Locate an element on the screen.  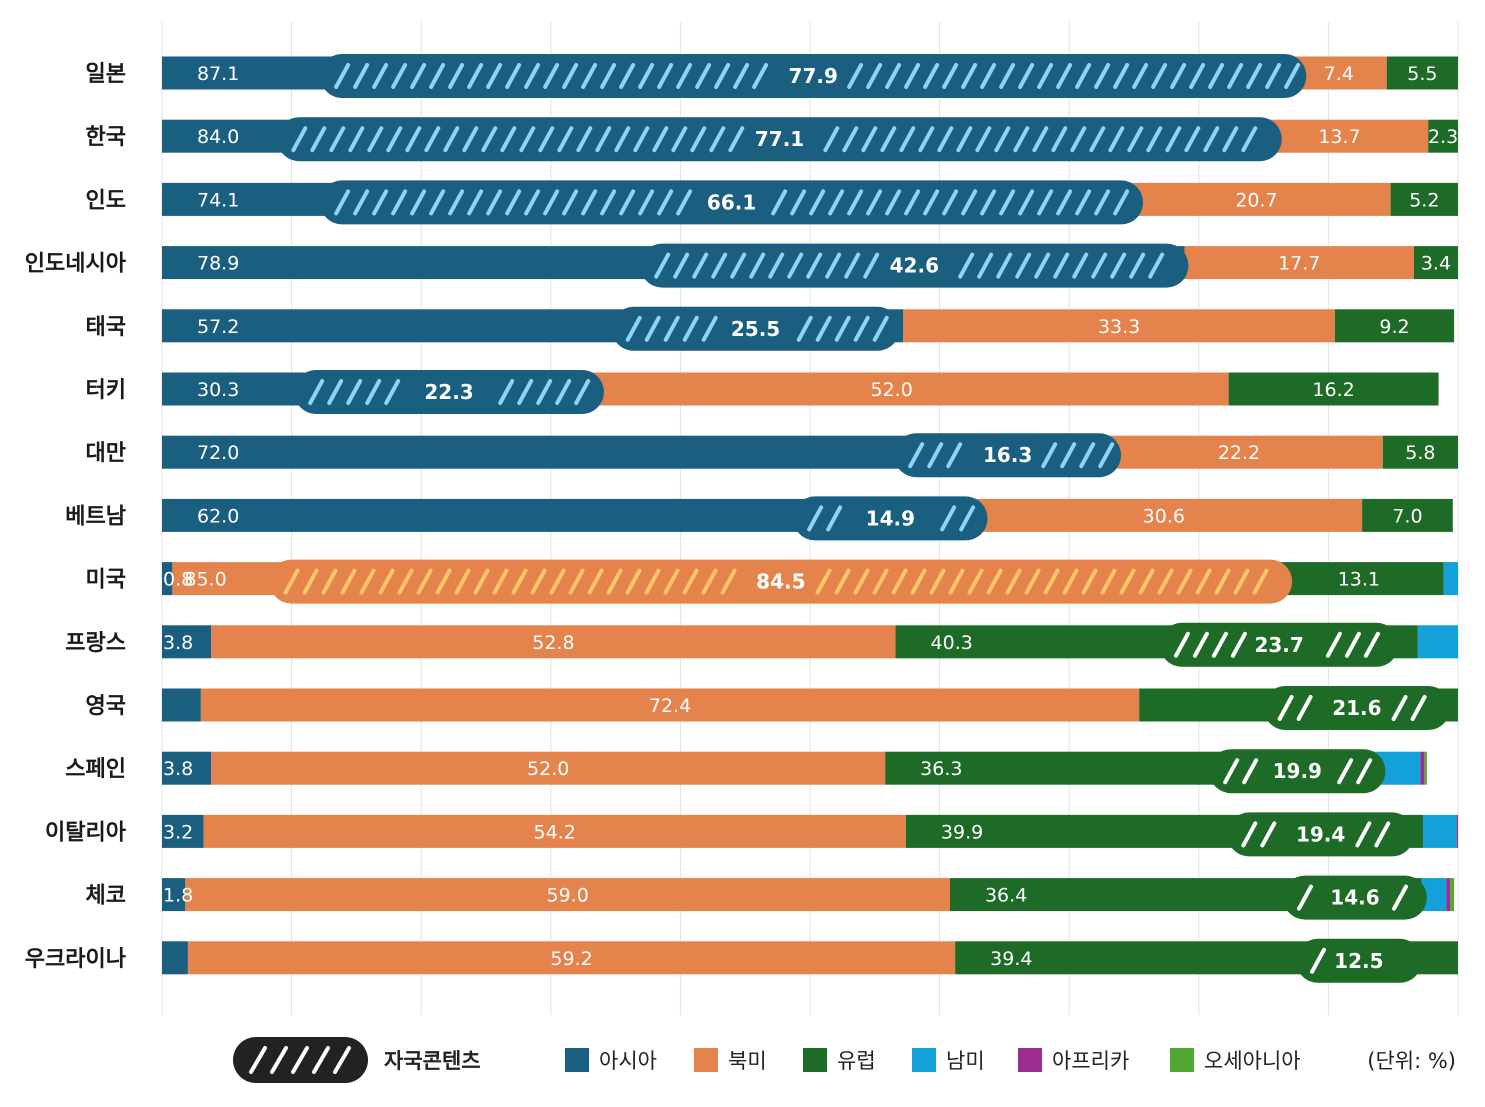
domestic-content-pill: 23.7 is located at coordinates (1279, 644).